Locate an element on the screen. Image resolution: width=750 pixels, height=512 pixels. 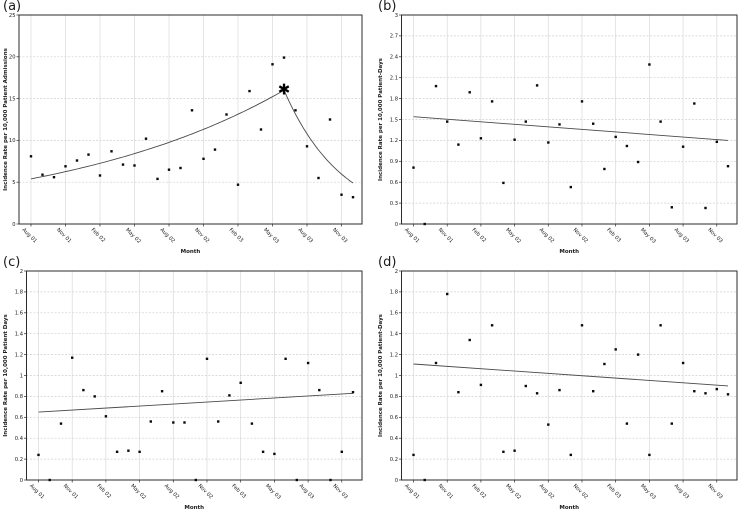
x-tick-label: Aug 03 is located at coordinates (306, 491).